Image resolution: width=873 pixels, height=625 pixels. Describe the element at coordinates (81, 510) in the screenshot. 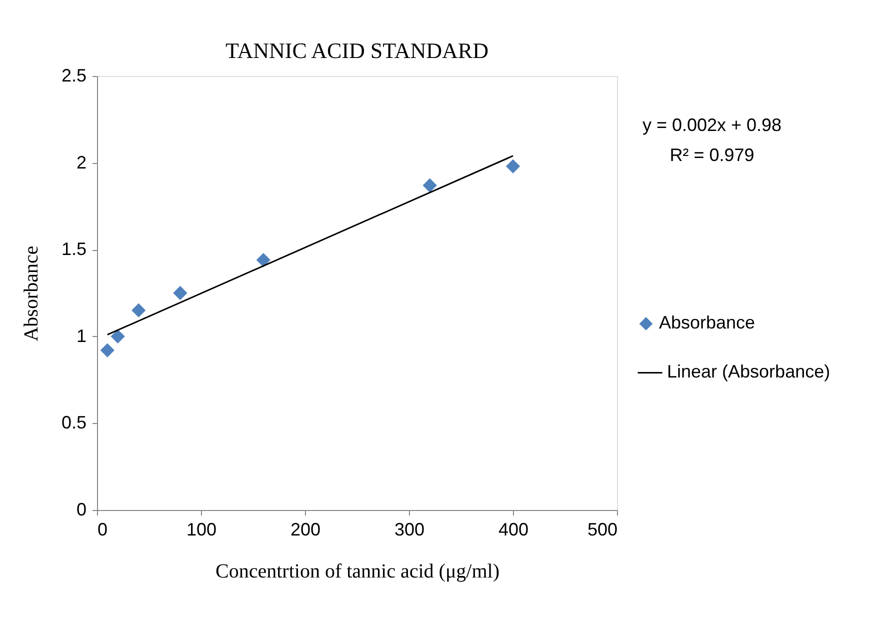

I see `y-tick-label: 0` at that location.